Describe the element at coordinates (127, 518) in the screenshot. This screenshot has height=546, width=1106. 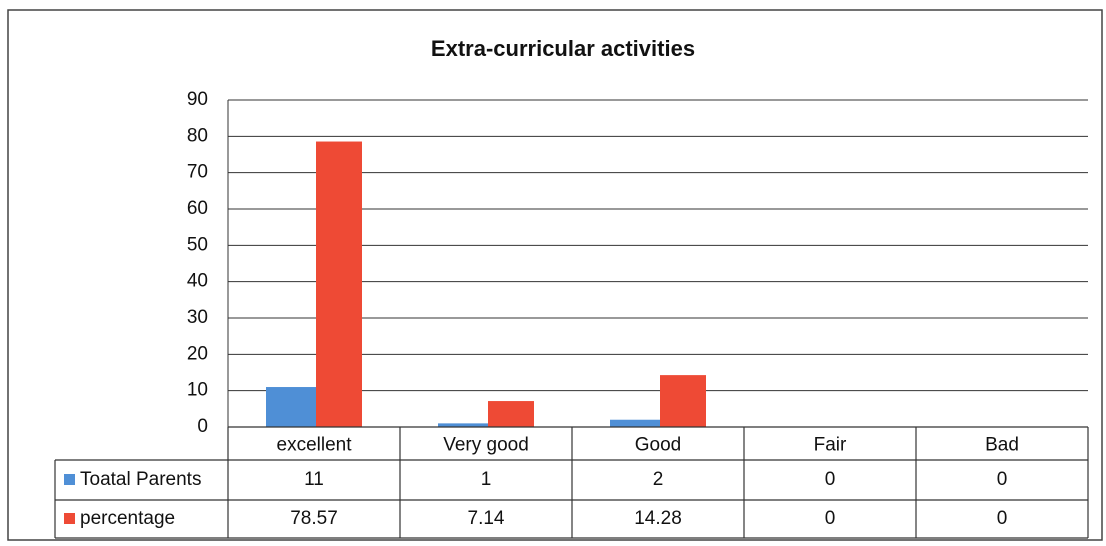
I see `legend-label: percentage` at that location.